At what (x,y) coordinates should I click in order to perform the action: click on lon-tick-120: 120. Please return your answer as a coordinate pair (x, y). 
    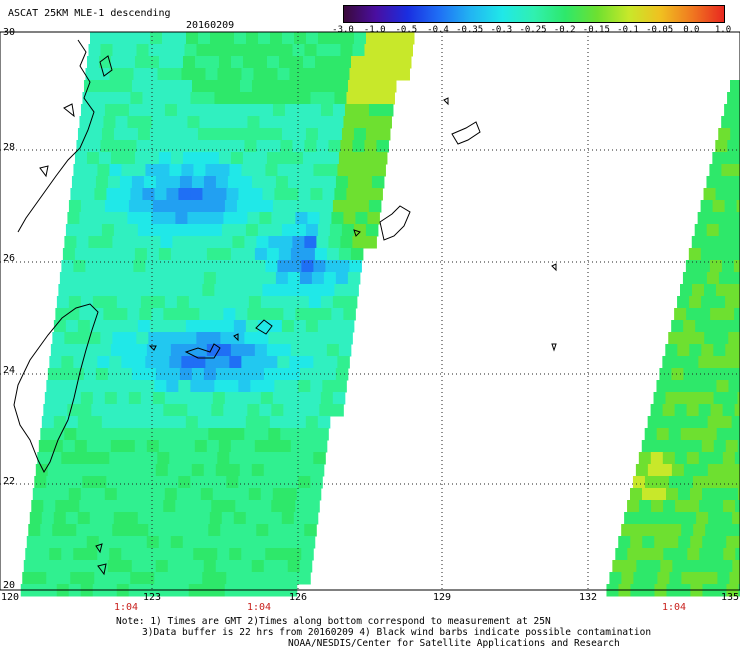
    Looking at the image, I should click on (10, 597).